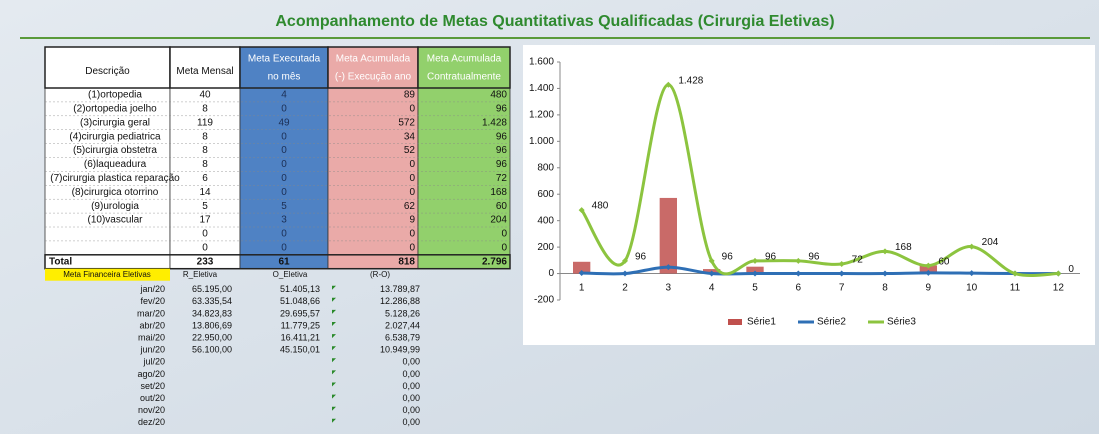  I want to click on column-header: Meta Acumulada, so click(373, 59).